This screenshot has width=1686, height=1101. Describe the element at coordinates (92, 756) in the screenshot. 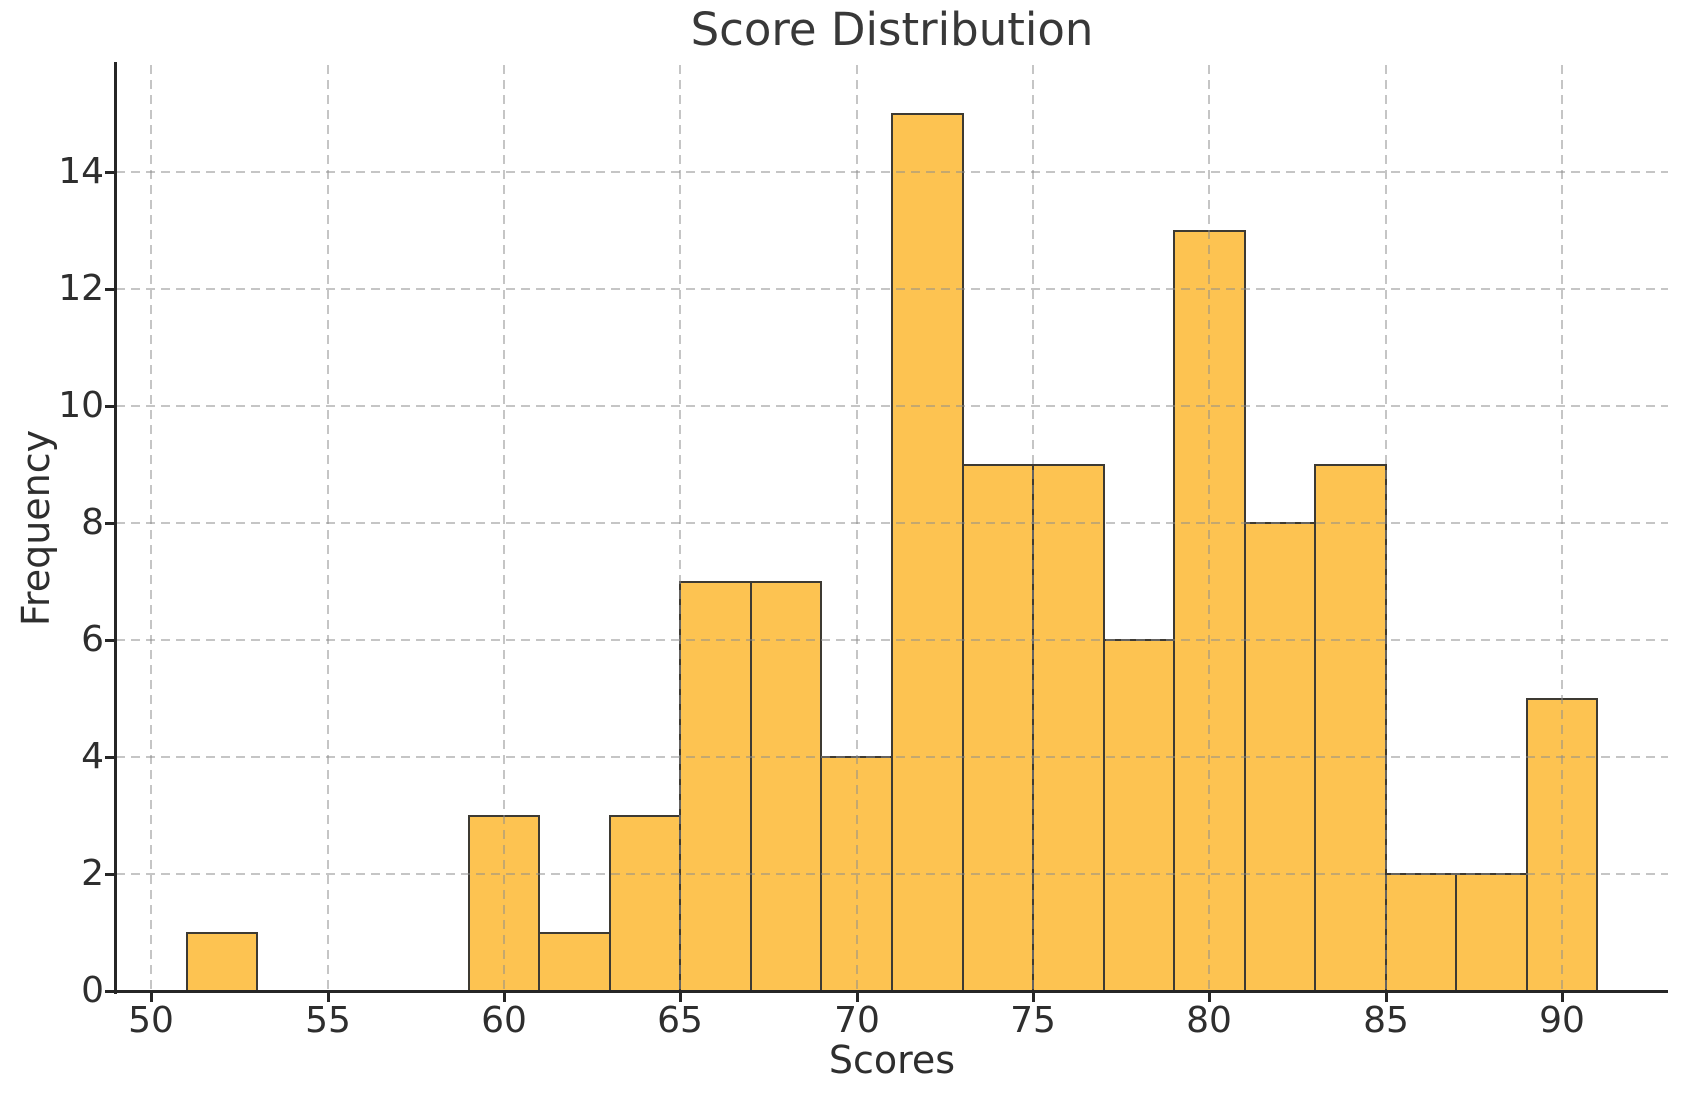

I see `y-tick-label: 4` at that location.